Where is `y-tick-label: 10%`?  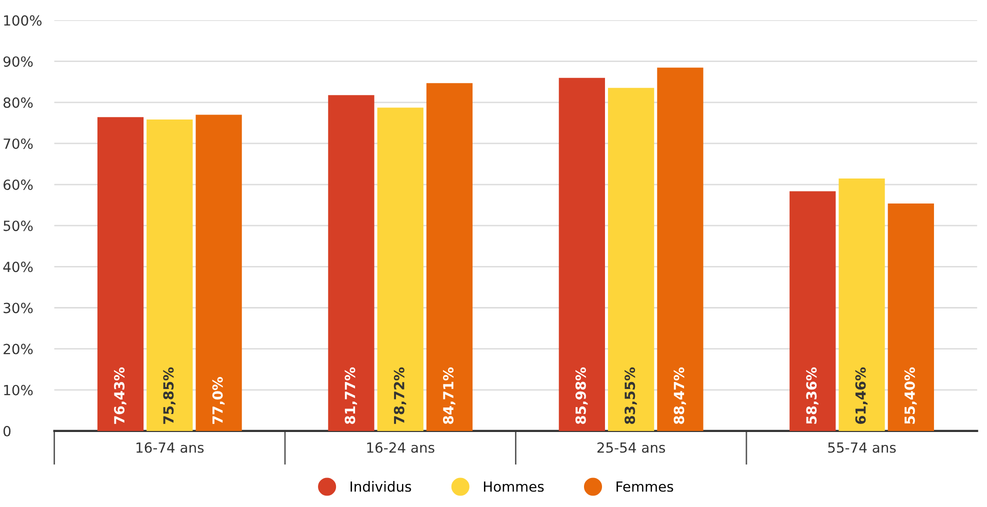 y-tick-label: 10% is located at coordinates (18, 390).